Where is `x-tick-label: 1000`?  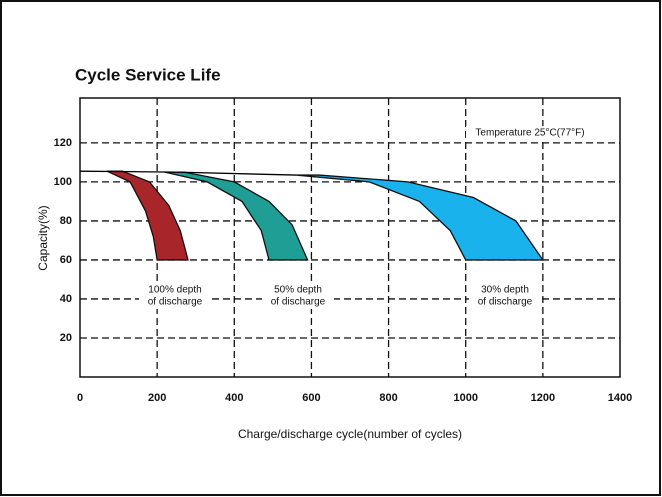 x-tick-label: 1000 is located at coordinates (465, 398).